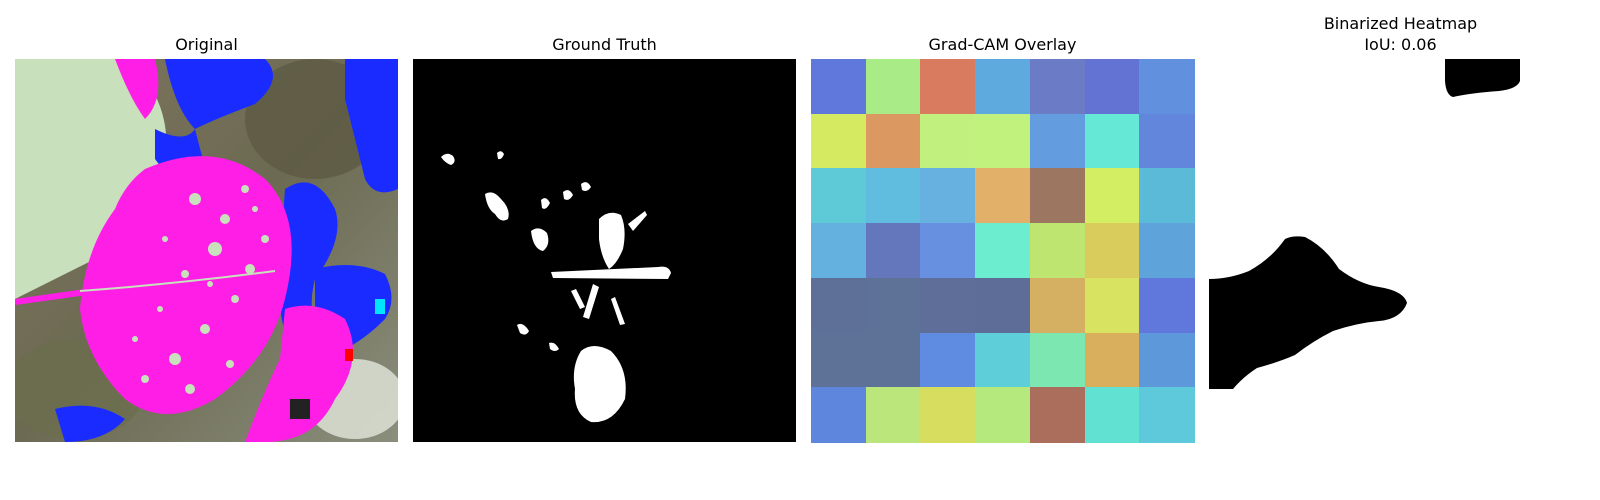 The height and width of the screenshot is (500, 1600). What do you see at coordinates (206, 44) in the screenshot?
I see `original-title: Original` at bounding box center [206, 44].